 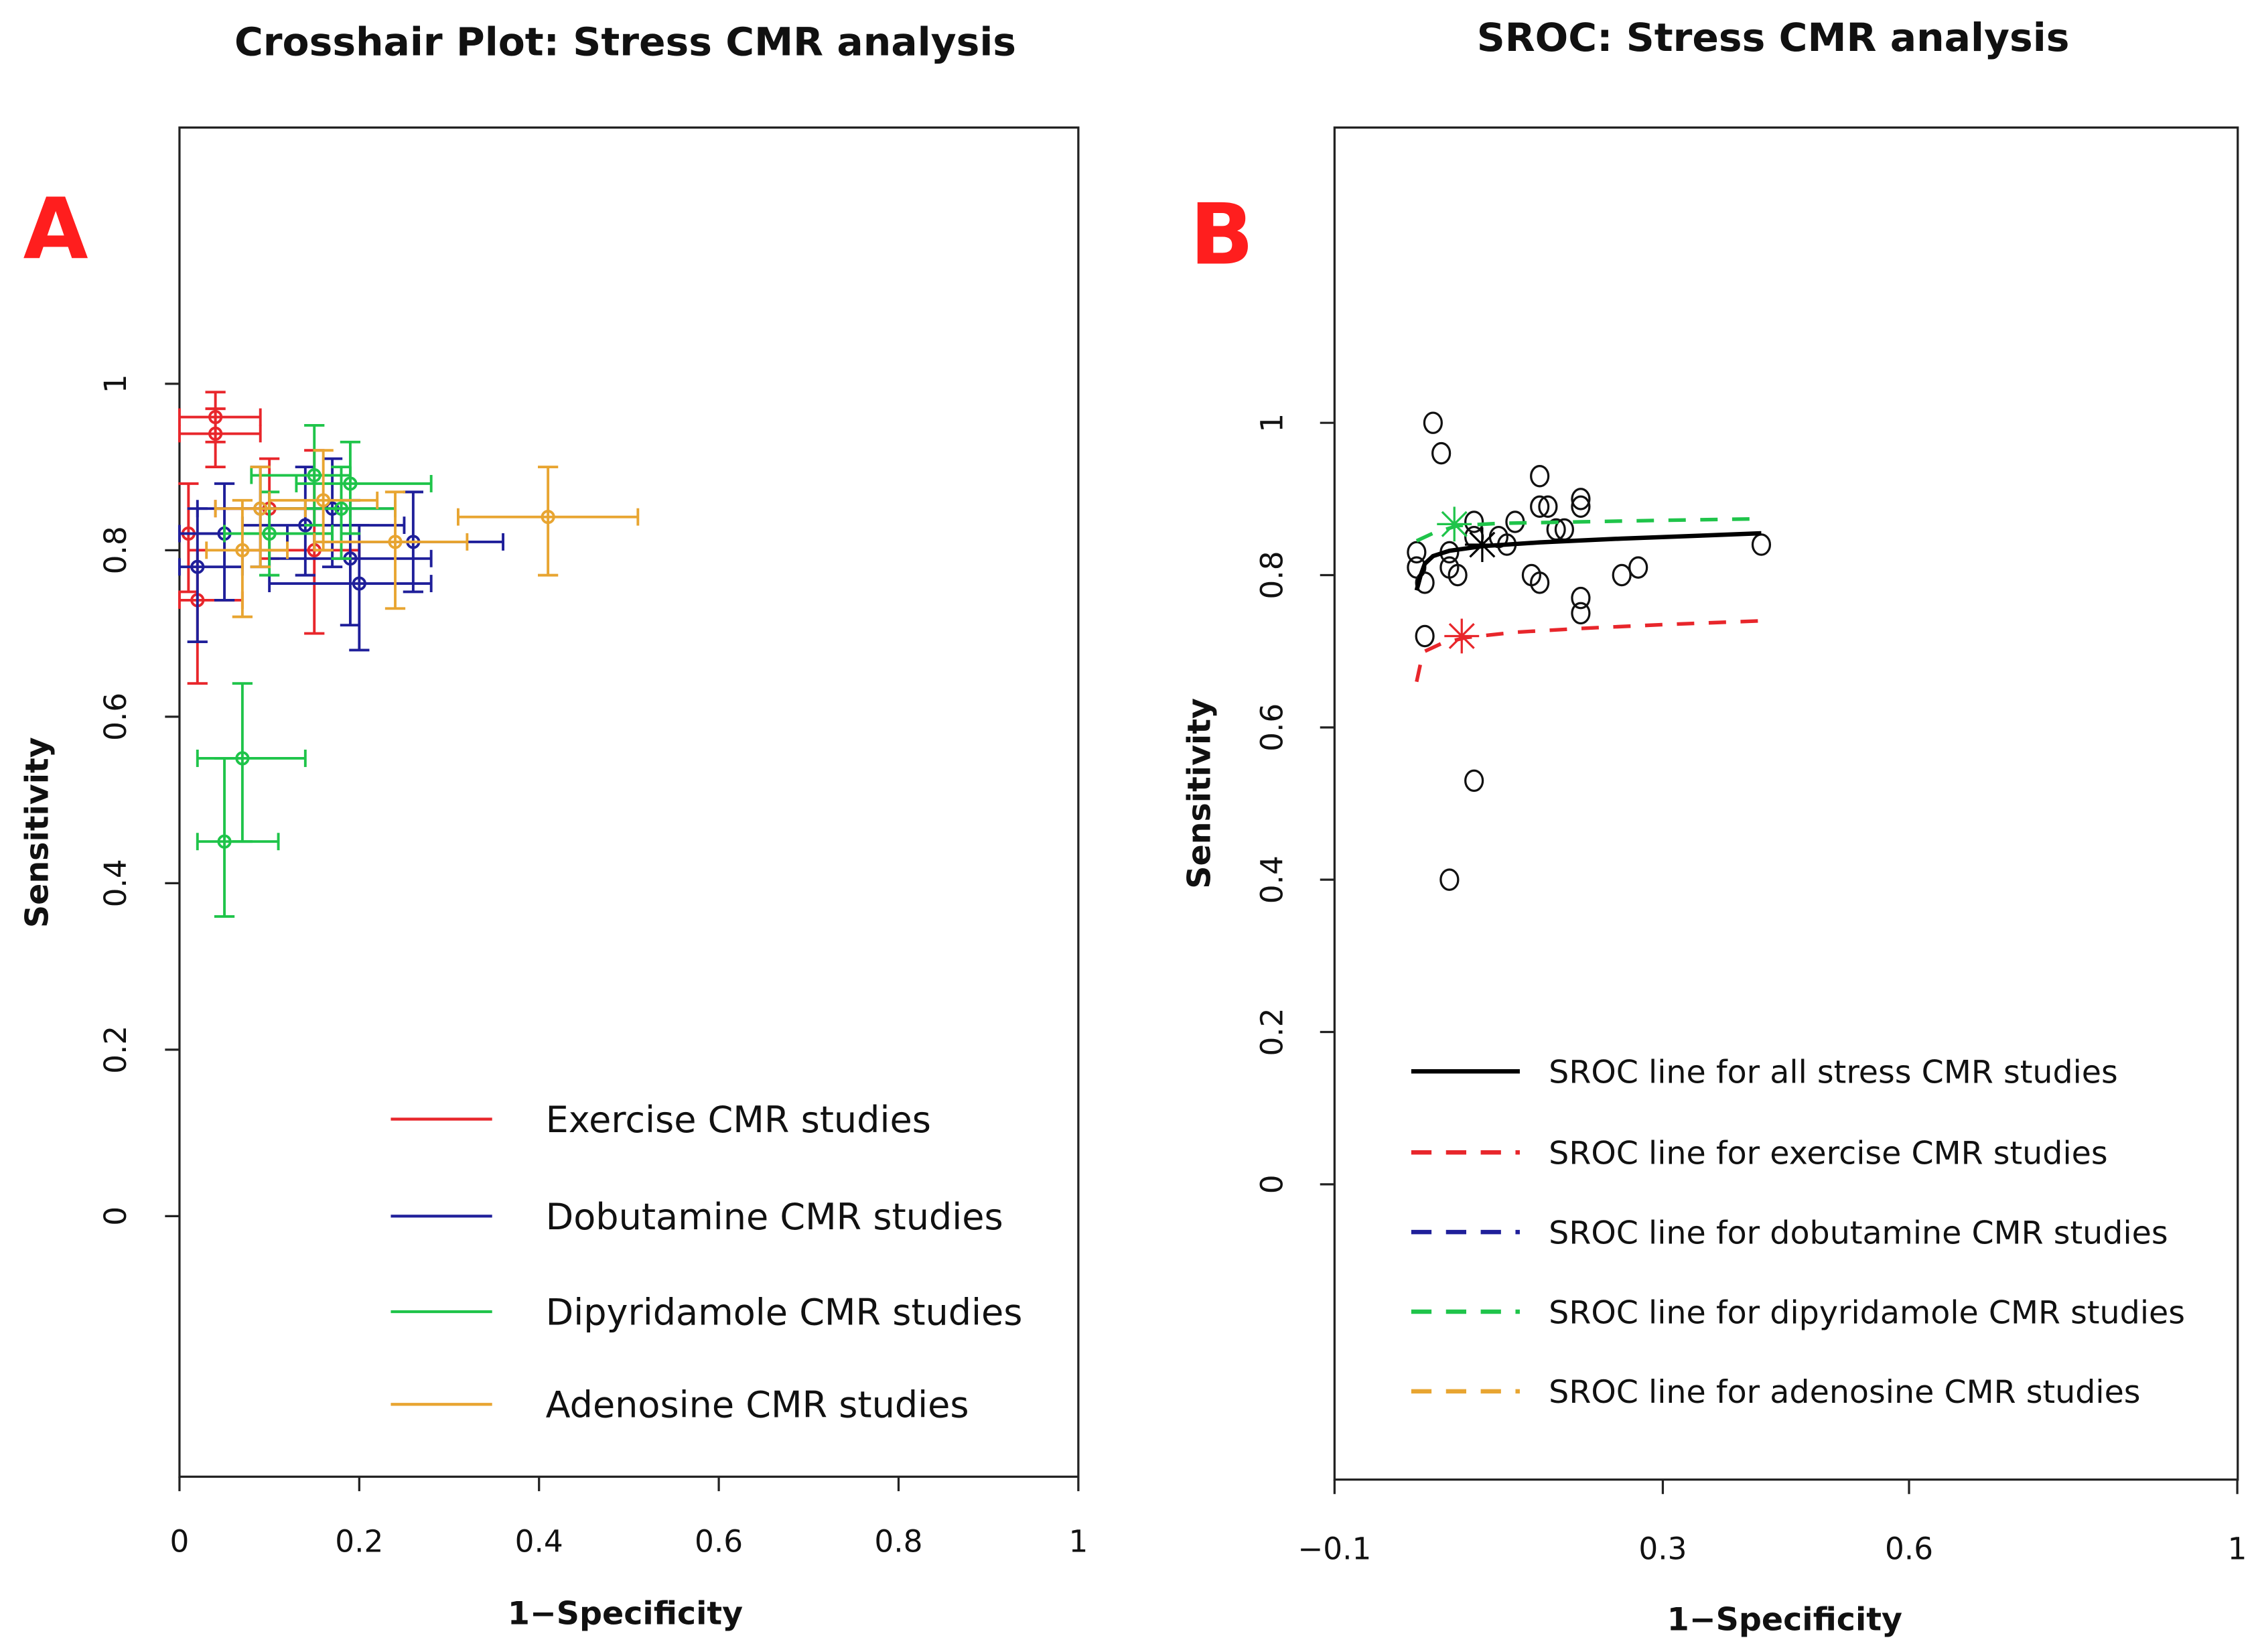 What do you see at coordinates (1829, 1153) in the screenshot?
I see `legend-label: SROC line for exercise CMR studies` at bounding box center [1829, 1153].